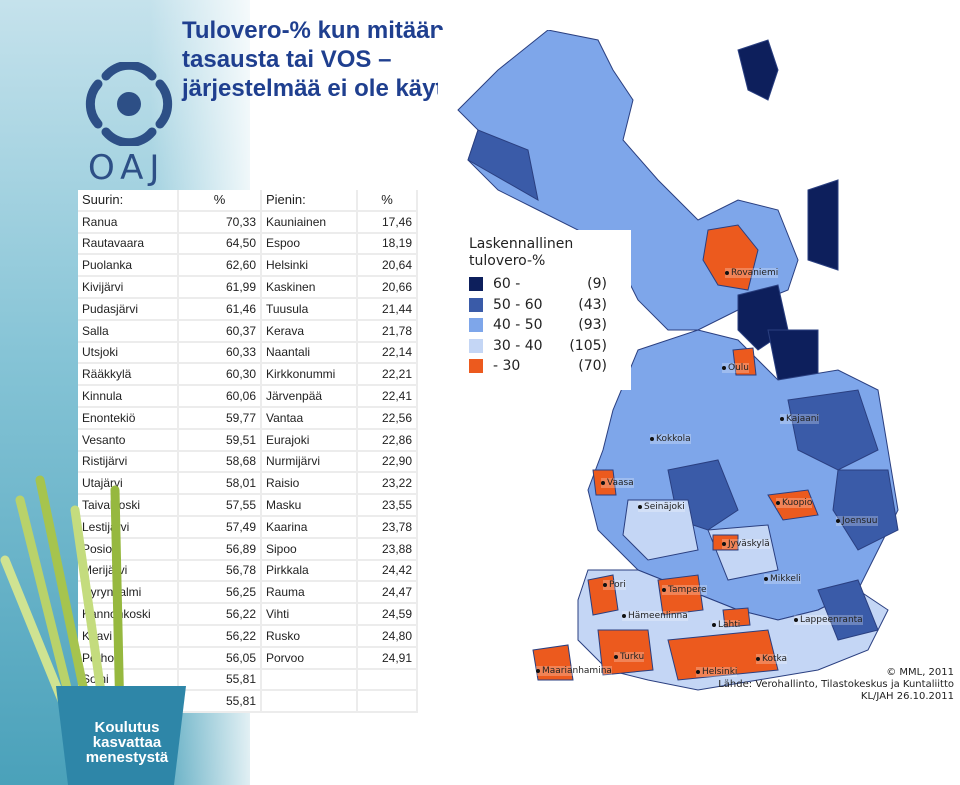 The width and height of the screenshot is (960, 785). Describe the element at coordinates (388, 331) in the screenshot. I see `smallest-percent: 21,78` at that location.